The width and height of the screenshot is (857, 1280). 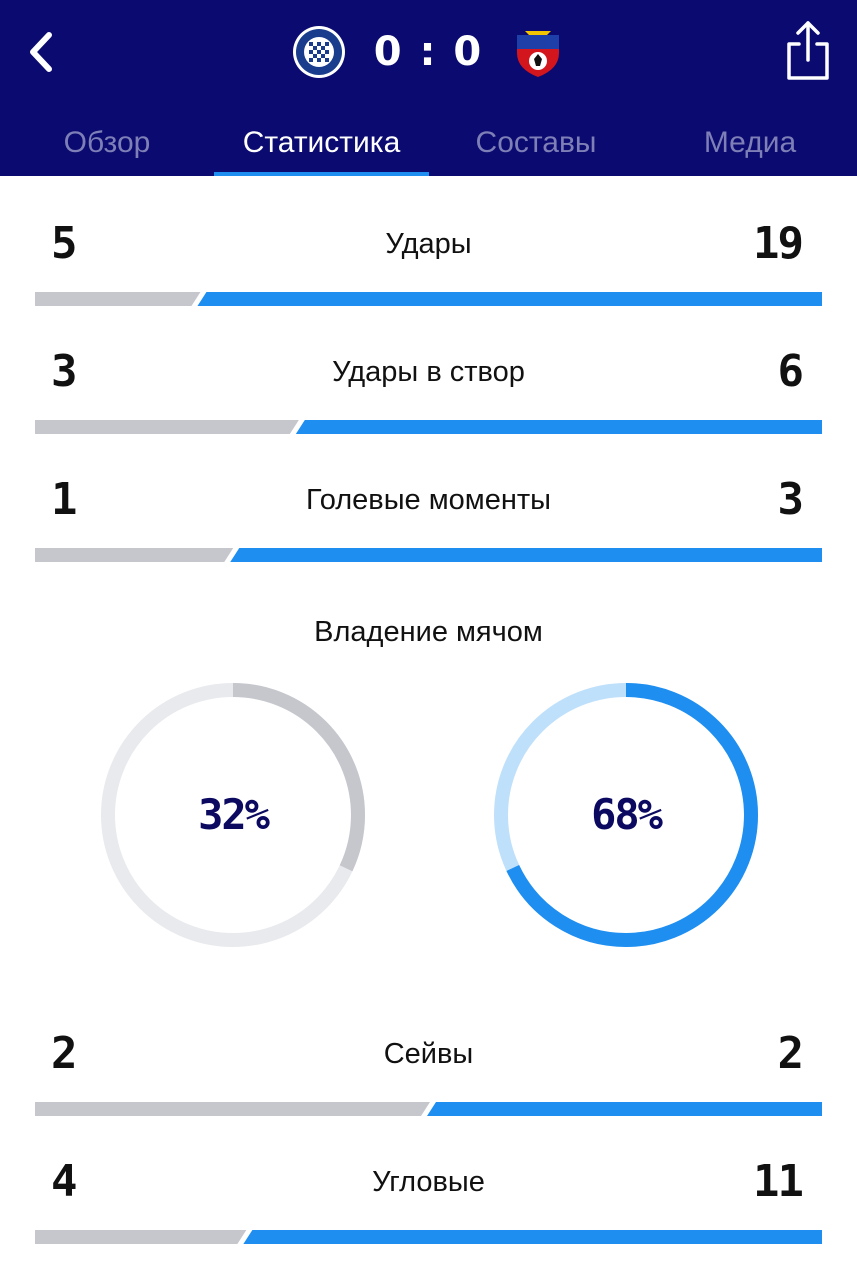 I want to click on chevron-left-icon, so click(x=41, y=52).